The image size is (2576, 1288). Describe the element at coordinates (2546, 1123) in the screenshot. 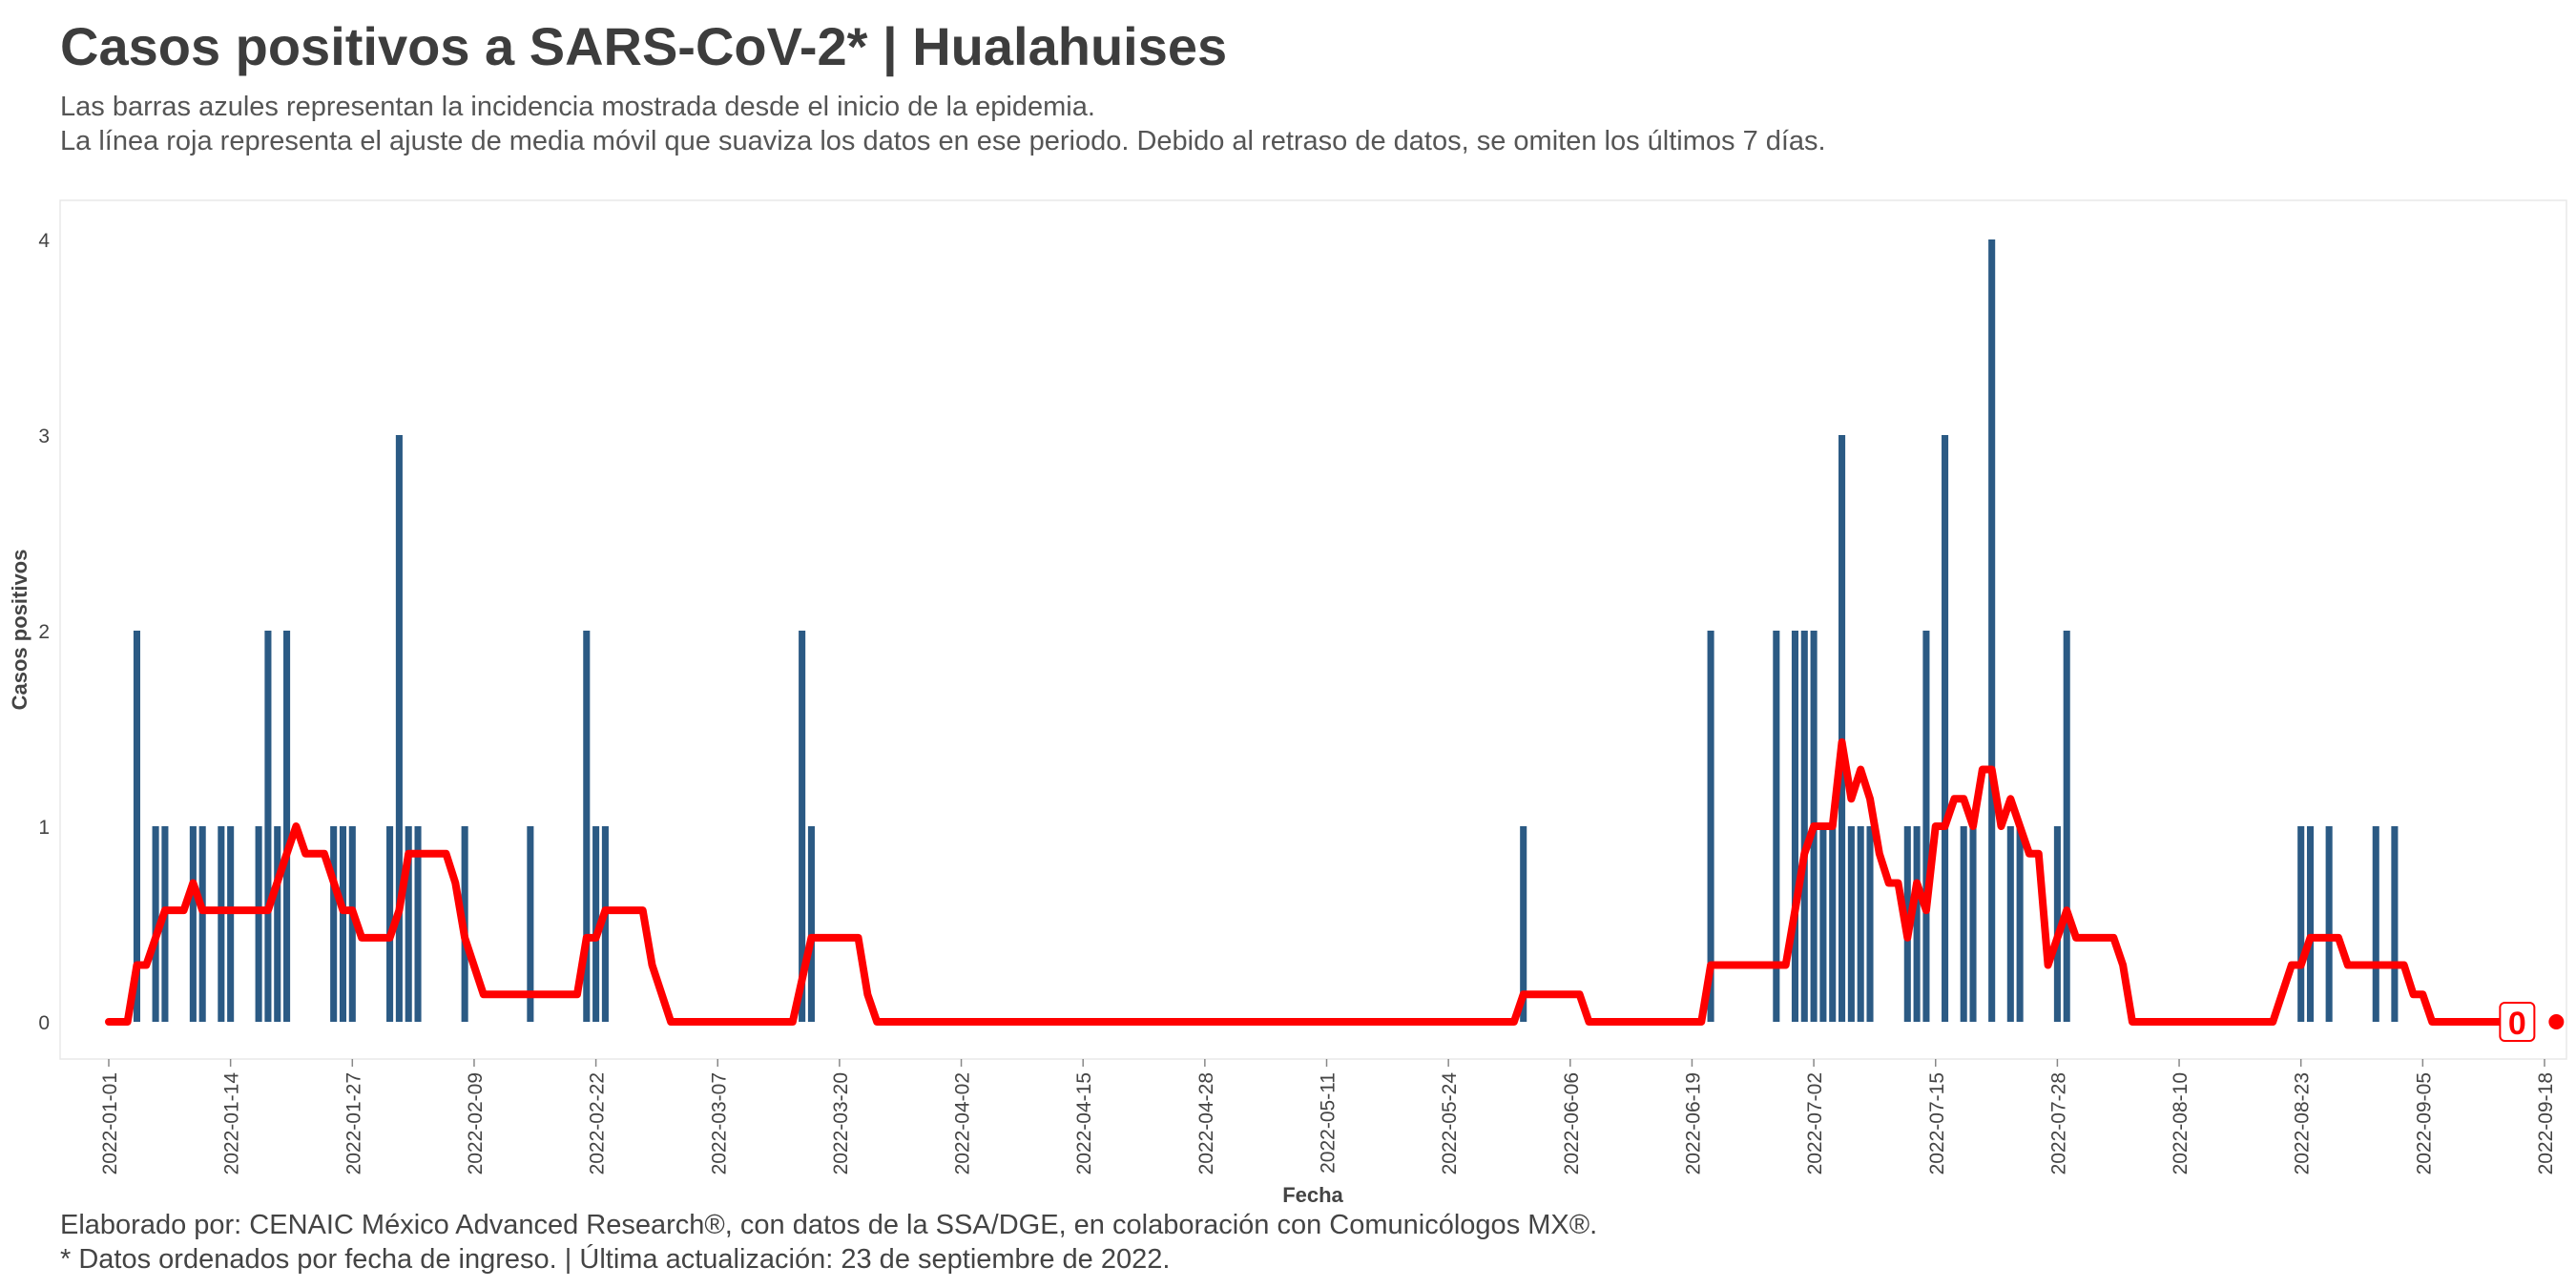

I see `x-tick-label: 2022-09-18` at that location.